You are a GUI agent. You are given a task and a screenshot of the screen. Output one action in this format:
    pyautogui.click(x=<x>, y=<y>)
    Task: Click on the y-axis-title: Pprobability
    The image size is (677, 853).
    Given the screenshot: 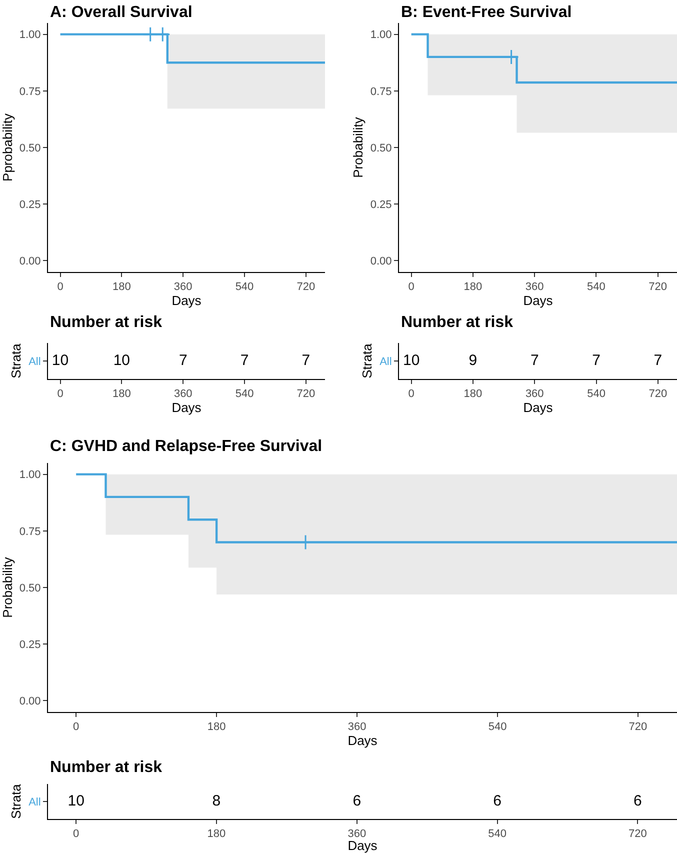 What is the action you would take?
    pyautogui.click(x=7, y=147)
    